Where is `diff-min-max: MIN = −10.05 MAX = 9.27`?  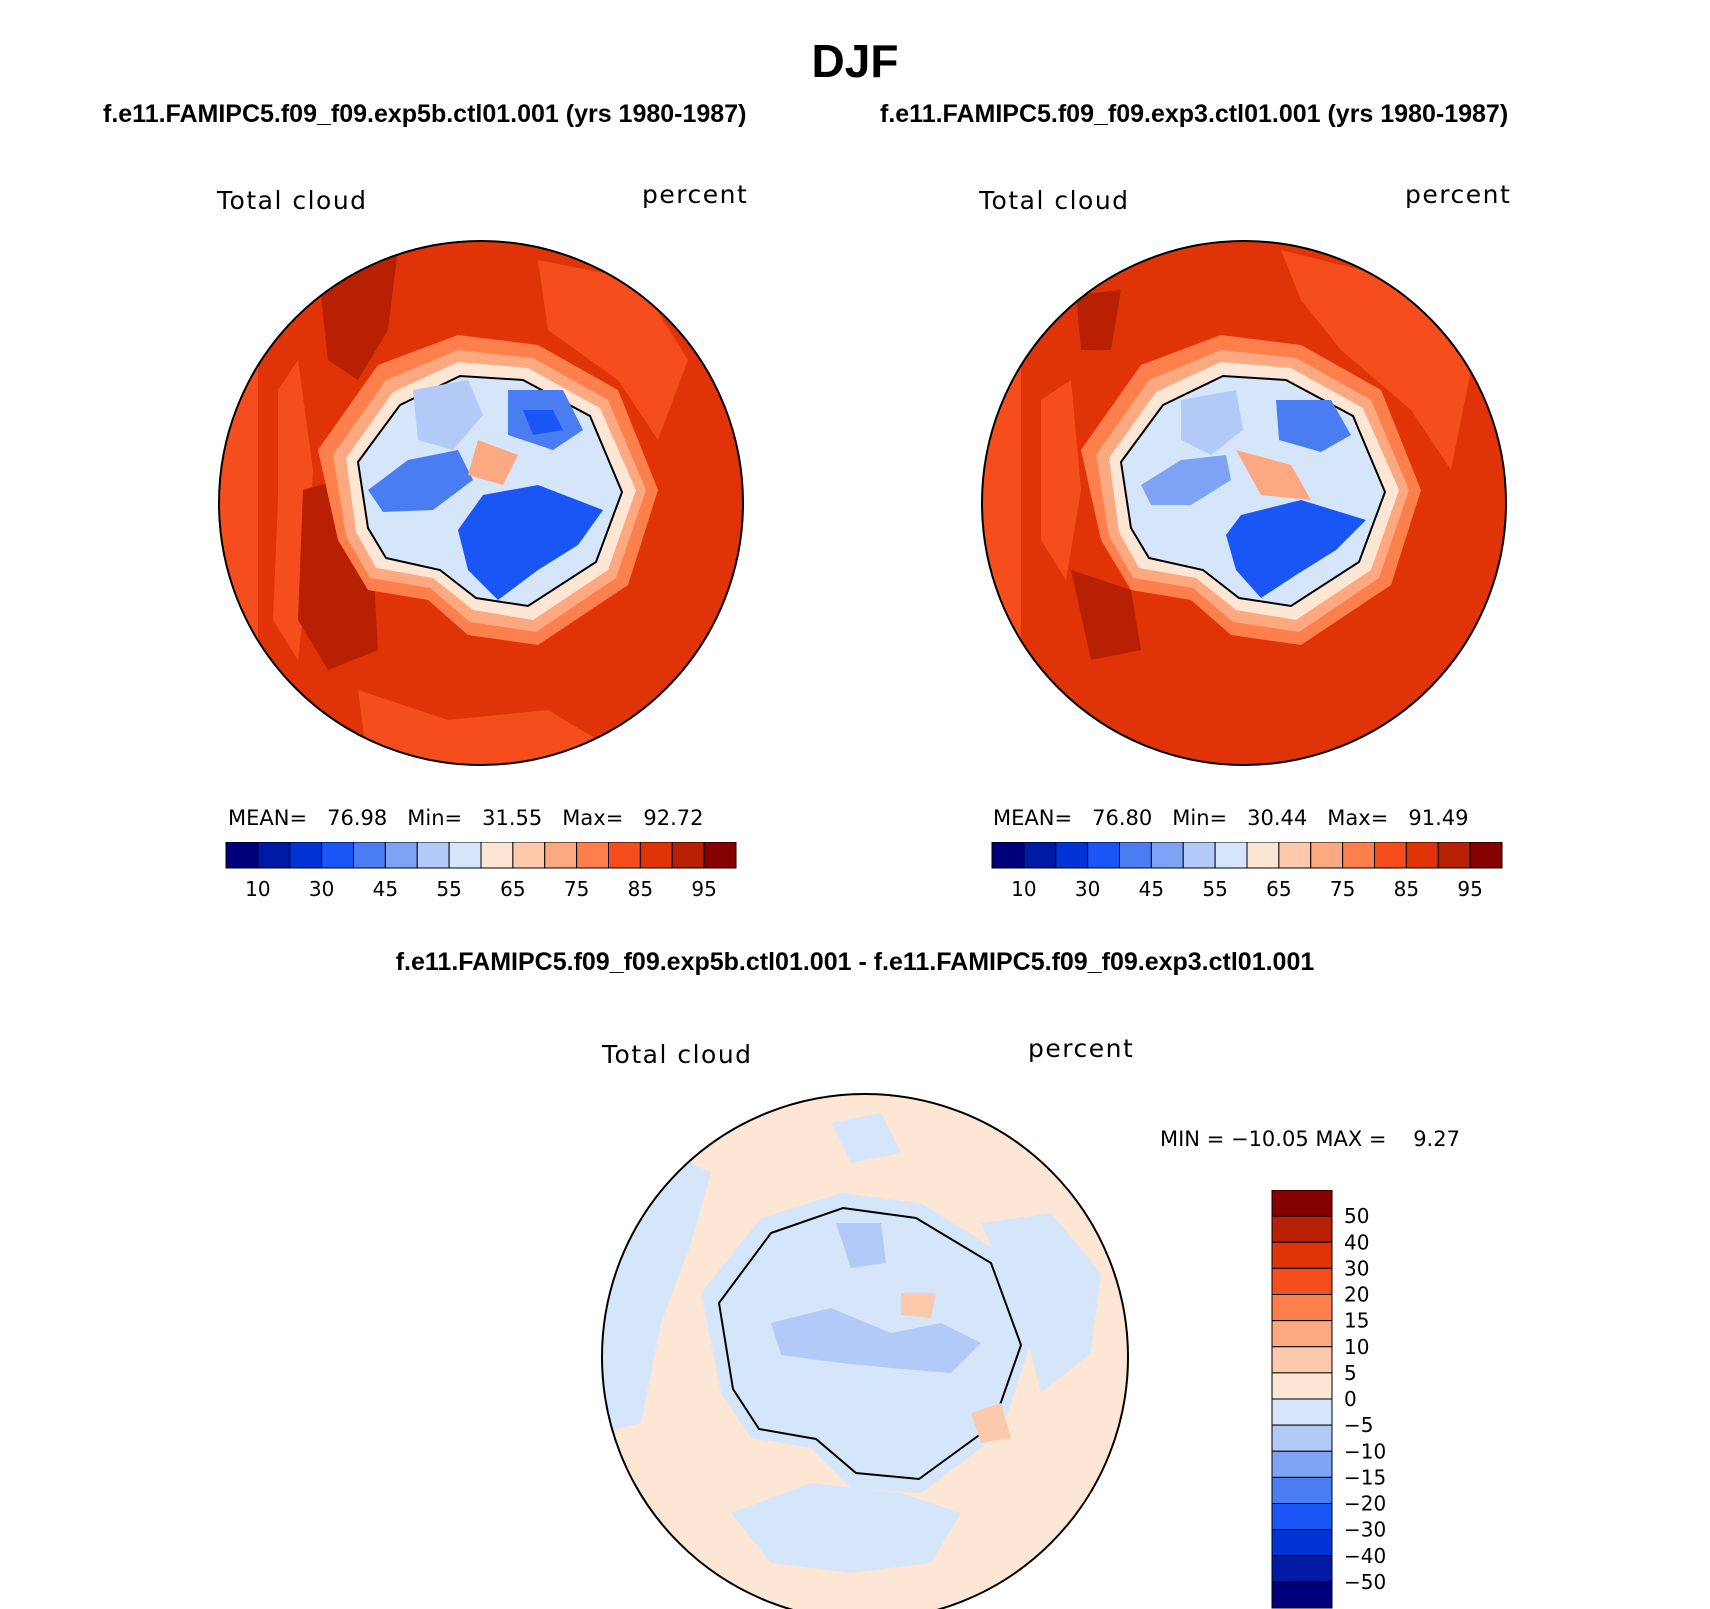
diff-min-max: MIN = −10.05 MAX = 9.27 is located at coordinates (1310, 1139).